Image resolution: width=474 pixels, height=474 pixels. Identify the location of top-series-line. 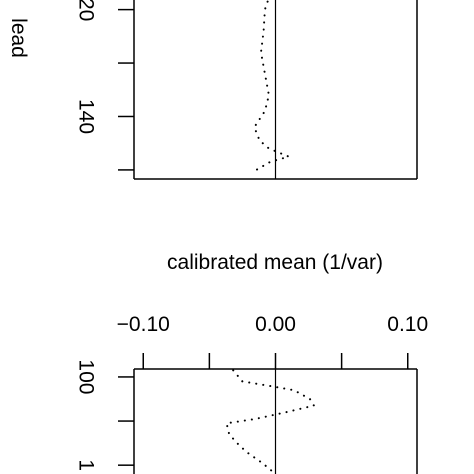
(271, 87).